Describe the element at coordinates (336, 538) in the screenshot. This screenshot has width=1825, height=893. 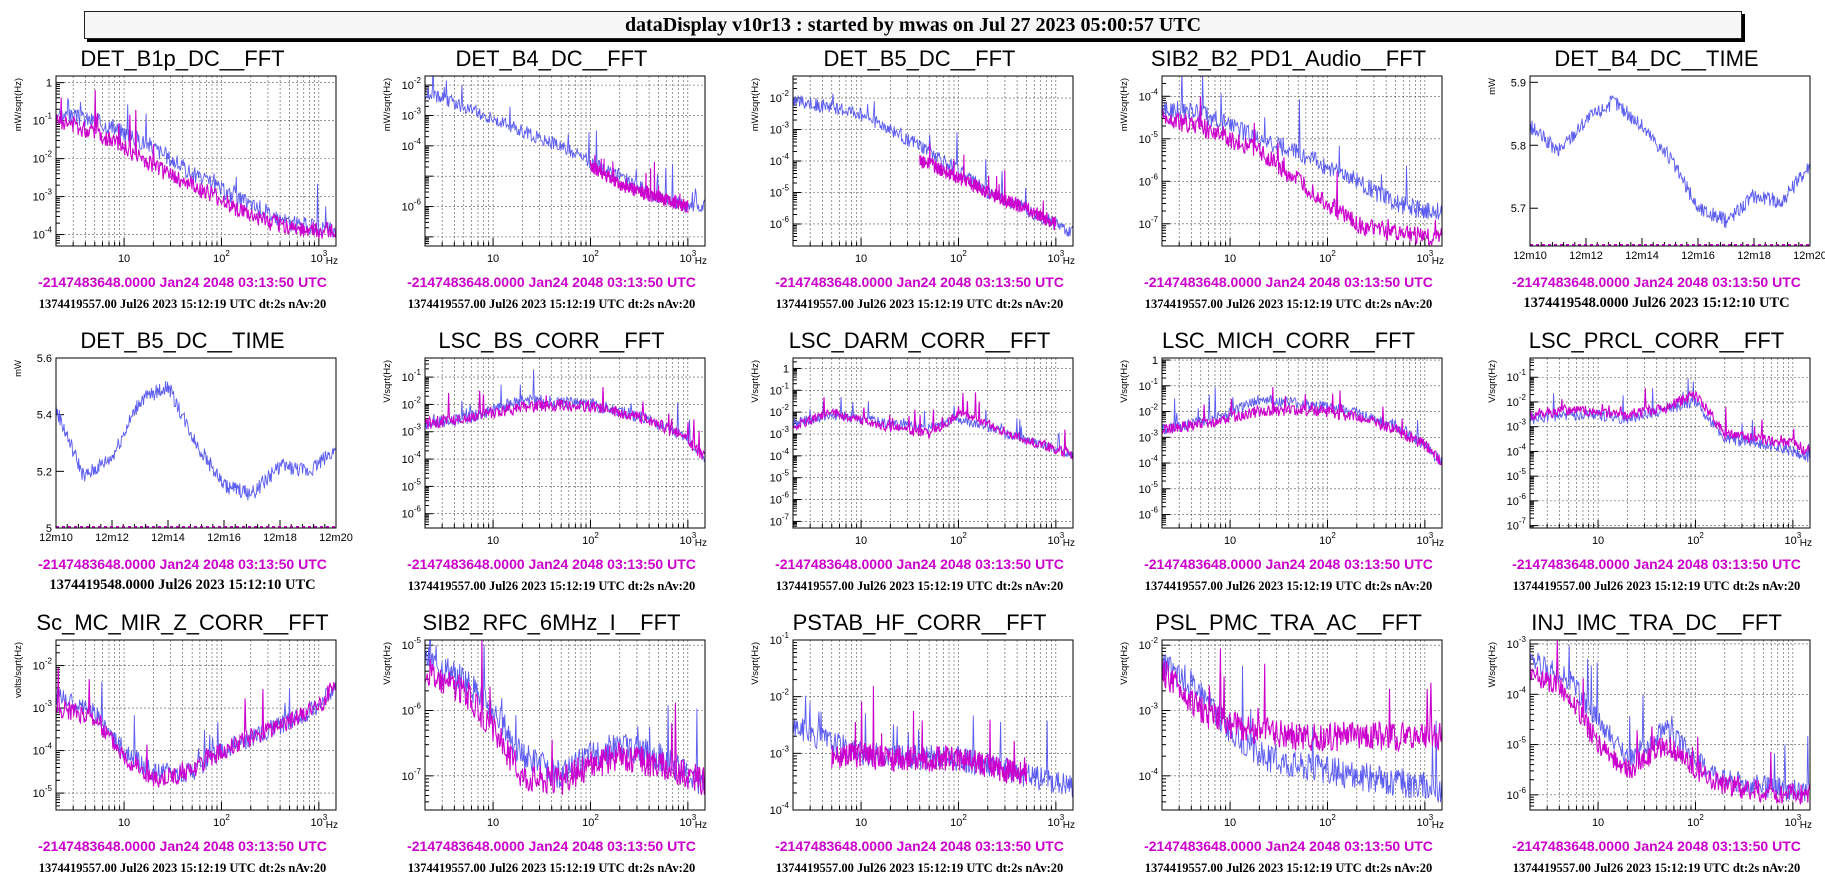
I see `tick-label: 12m20` at that location.